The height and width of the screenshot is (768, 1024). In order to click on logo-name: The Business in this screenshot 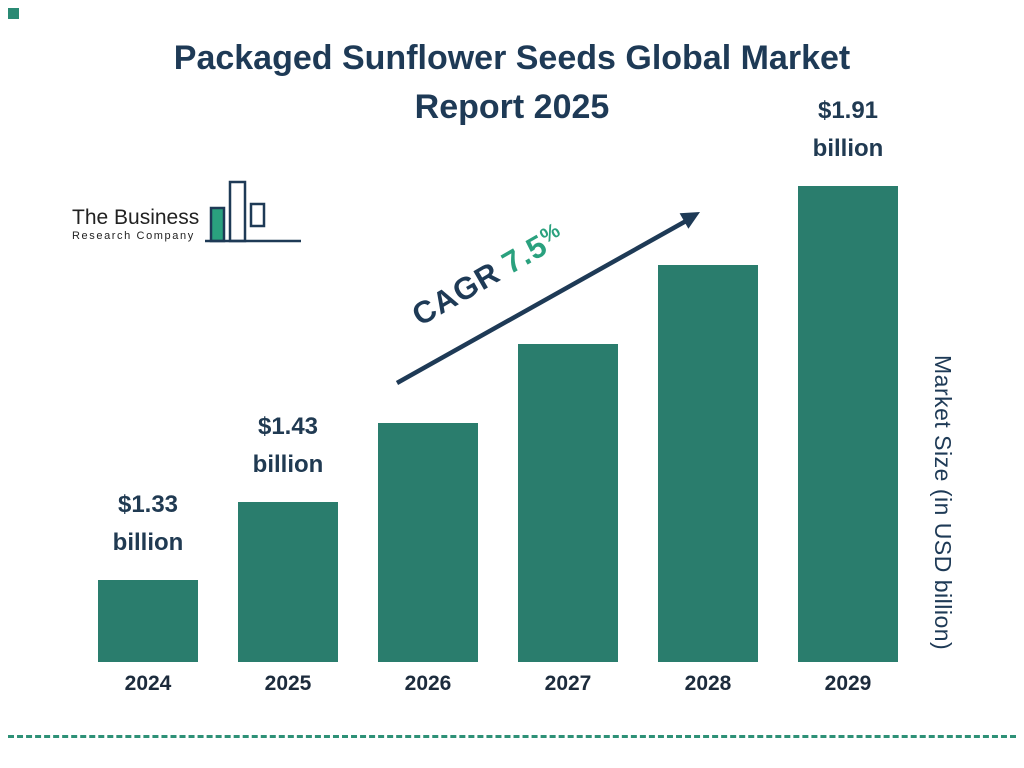, I will do `click(136, 217)`.